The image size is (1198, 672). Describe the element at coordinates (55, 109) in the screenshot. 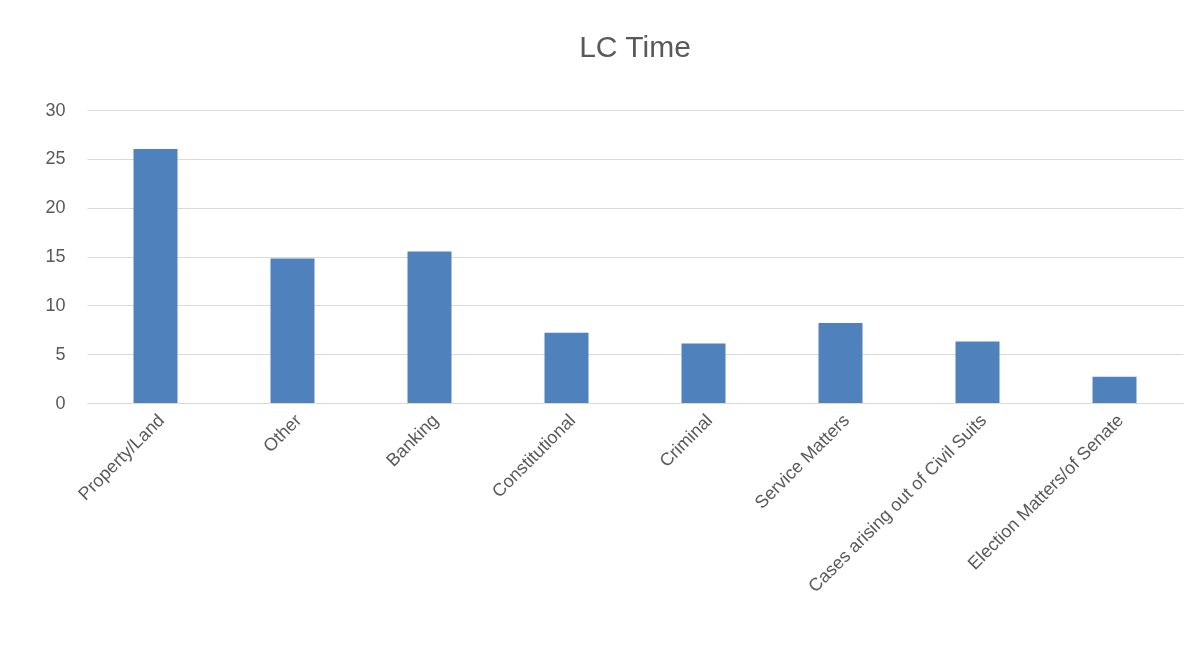

I see `y-tick-label: 30` at that location.